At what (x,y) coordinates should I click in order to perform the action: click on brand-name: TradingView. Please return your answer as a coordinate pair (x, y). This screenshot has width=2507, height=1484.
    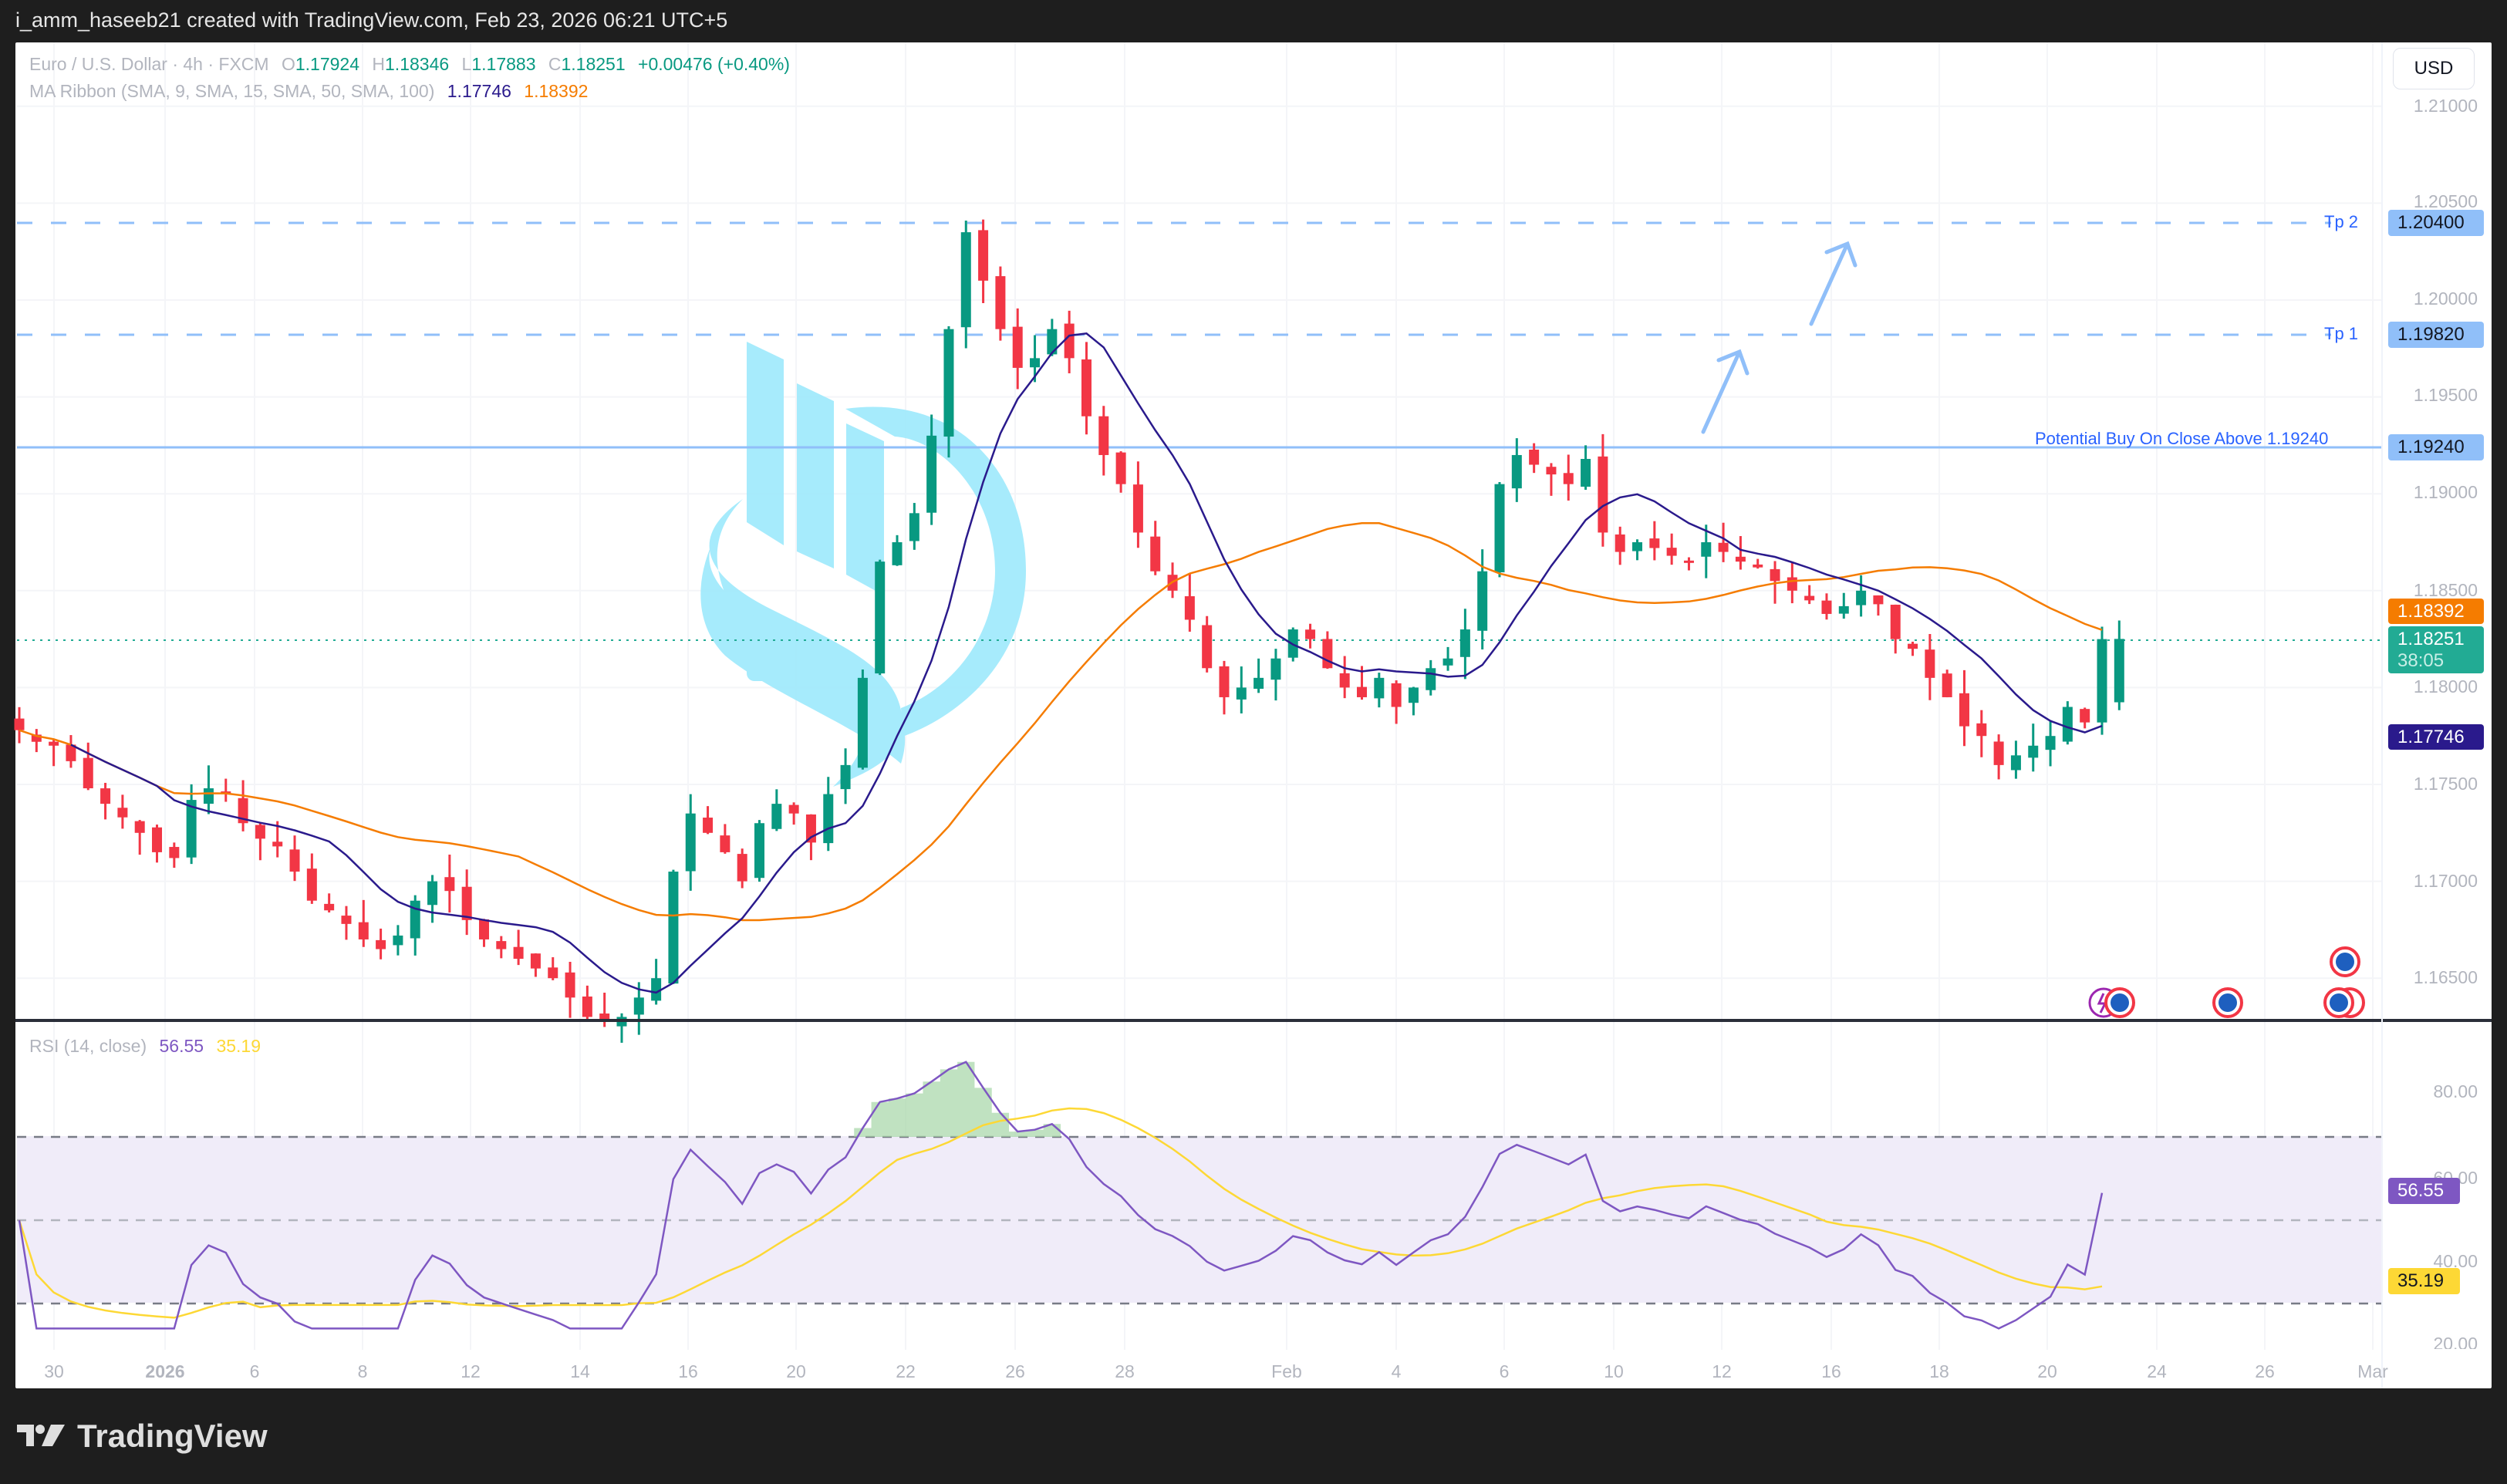
    Looking at the image, I should click on (172, 1436).